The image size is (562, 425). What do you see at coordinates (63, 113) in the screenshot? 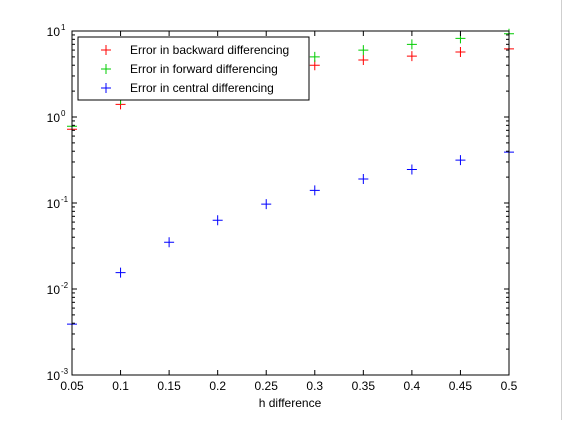
I see `y-tick-exponent: 0` at bounding box center [63, 113].